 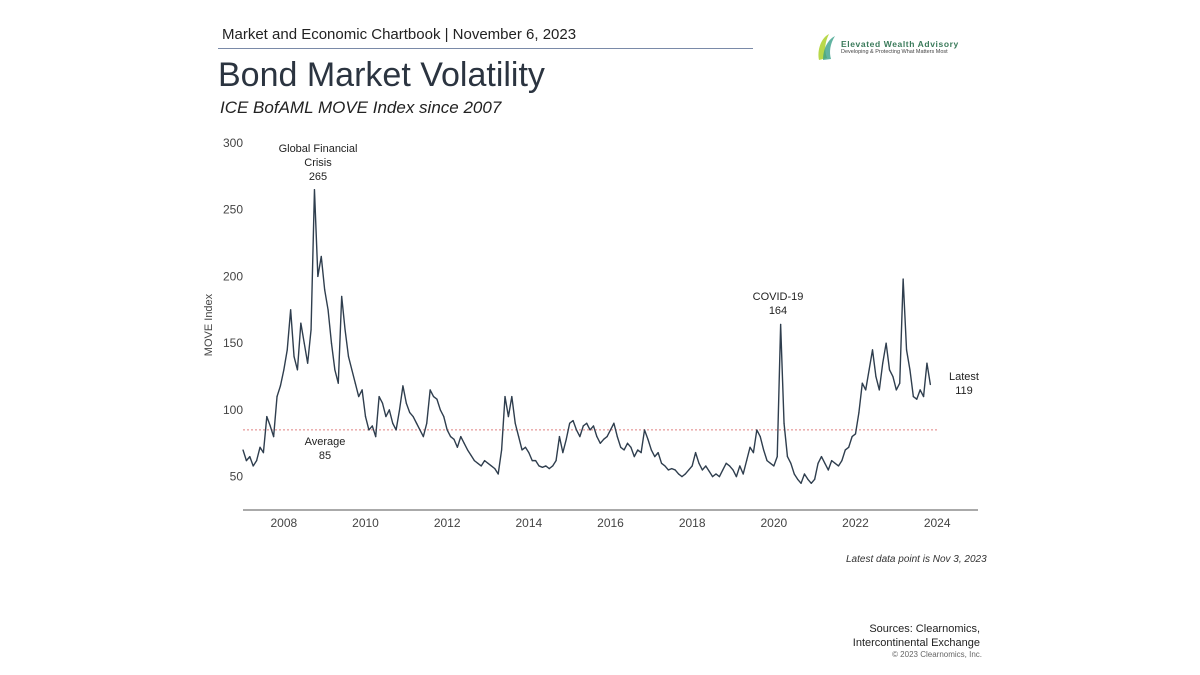 What do you see at coordinates (381, 75) in the screenshot?
I see `page-title: Bond Market Volatility` at bounding box center [381, 75].